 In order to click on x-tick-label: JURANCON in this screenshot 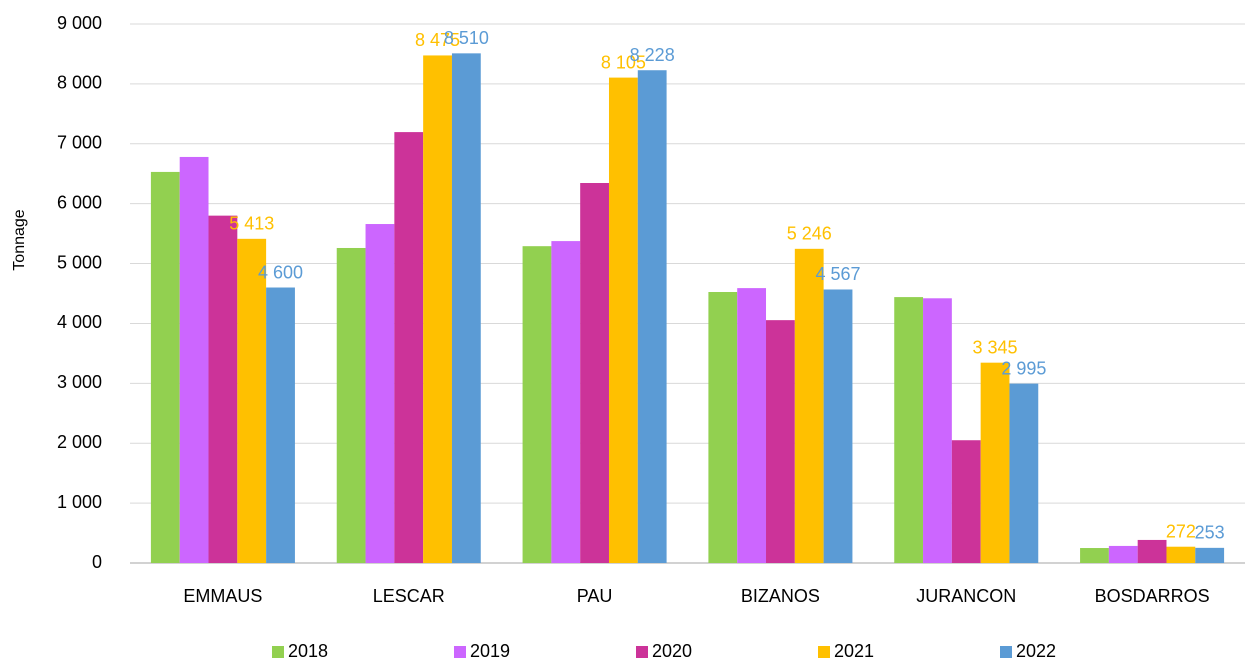, I will do `click(966, 596)`.